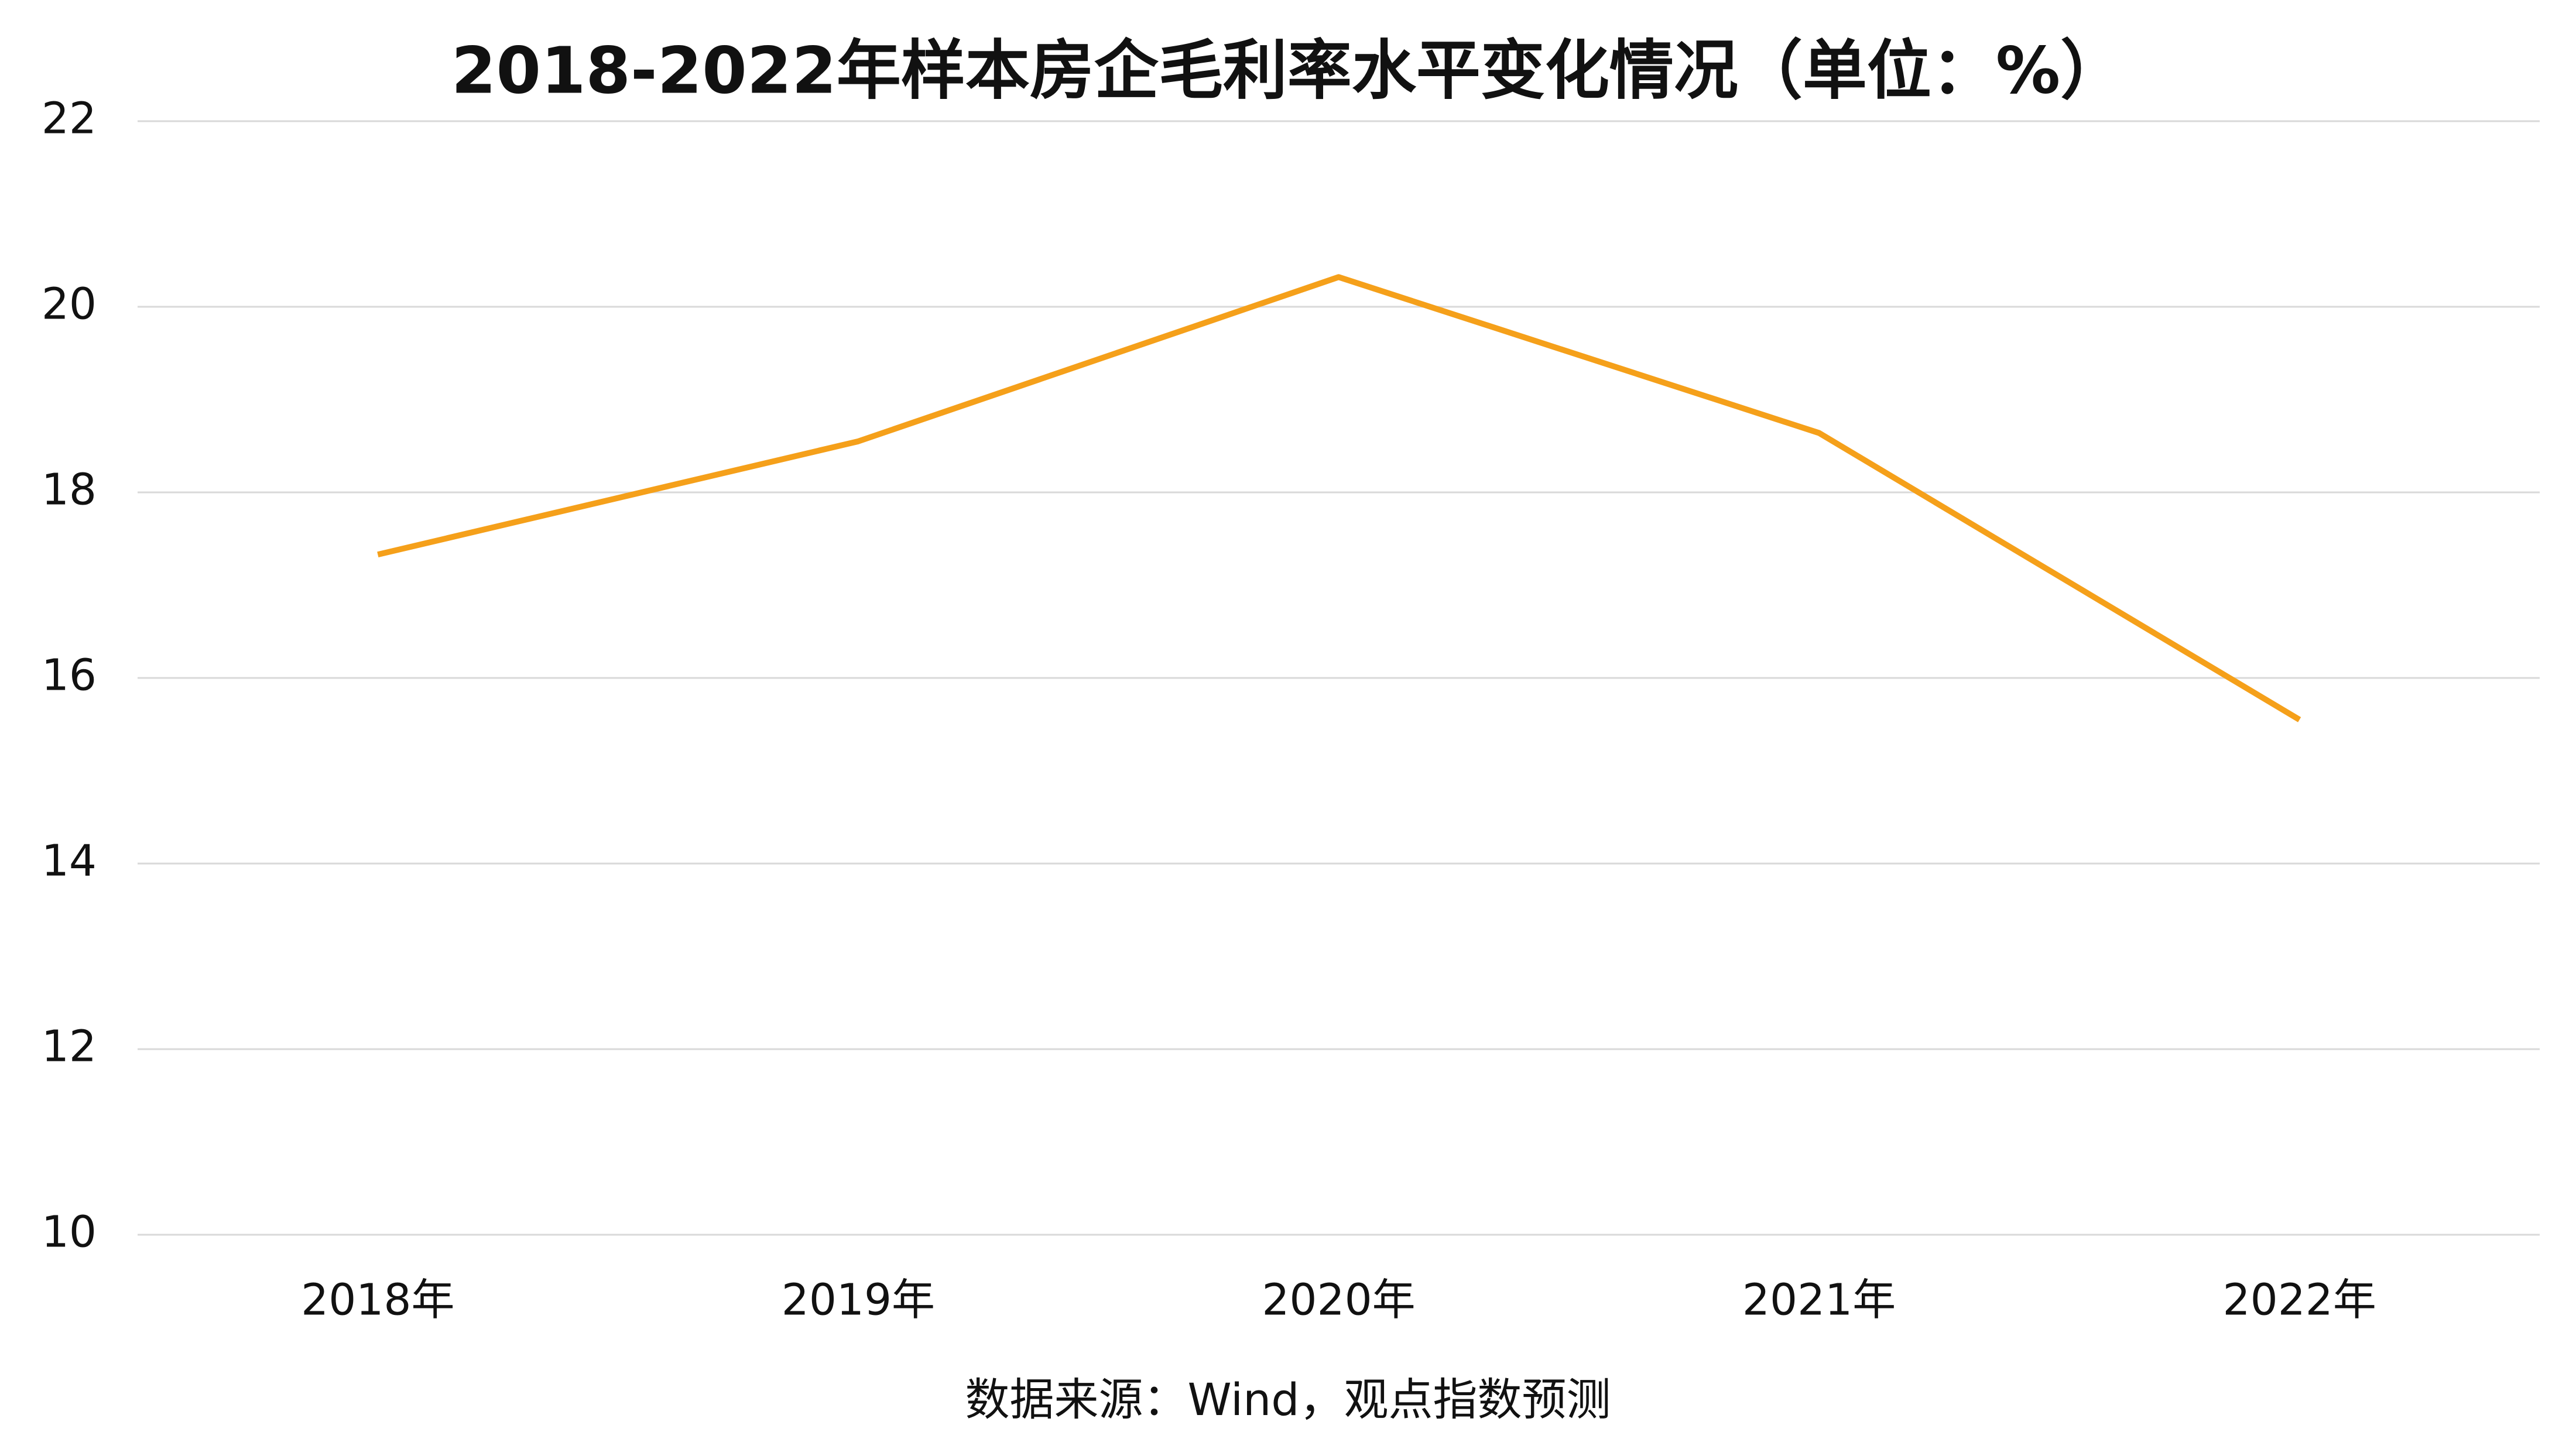  Describe the element at coordinates (1819, 1300) in the screenshot. I see `x-tick-label: 2021年` at that location.